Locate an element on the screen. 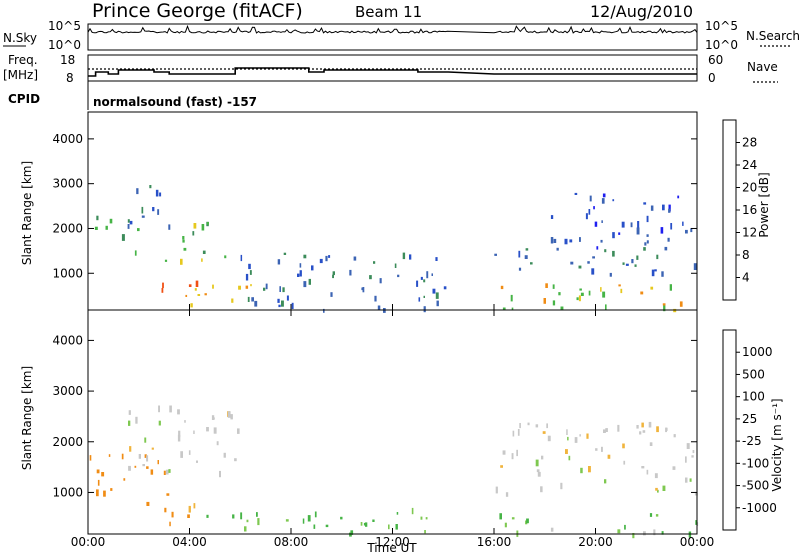  x-tick-label: 12:00 is located at coordinates (392, 542).